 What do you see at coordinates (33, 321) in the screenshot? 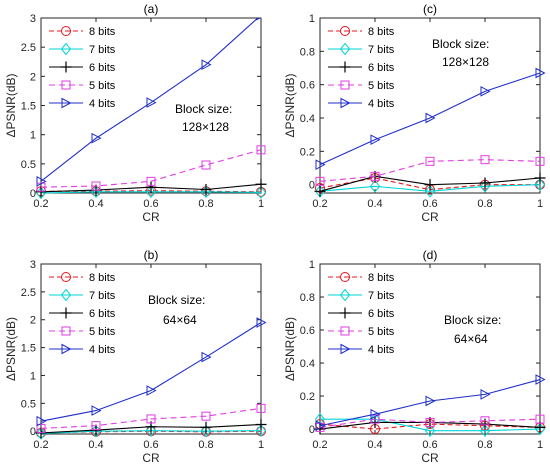
I see `y-tick-label: 2` at bounding box center [33, 321].